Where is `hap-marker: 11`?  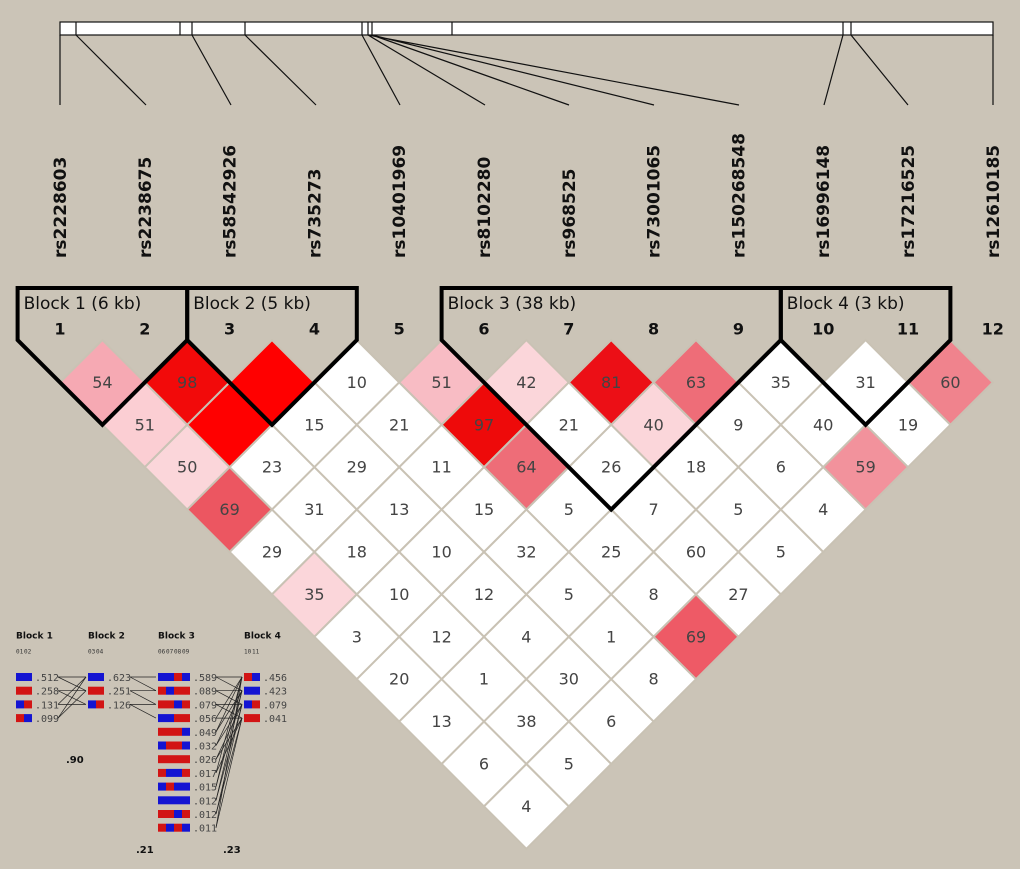
hap-marker: 11 is located at coordinates (256, 652).